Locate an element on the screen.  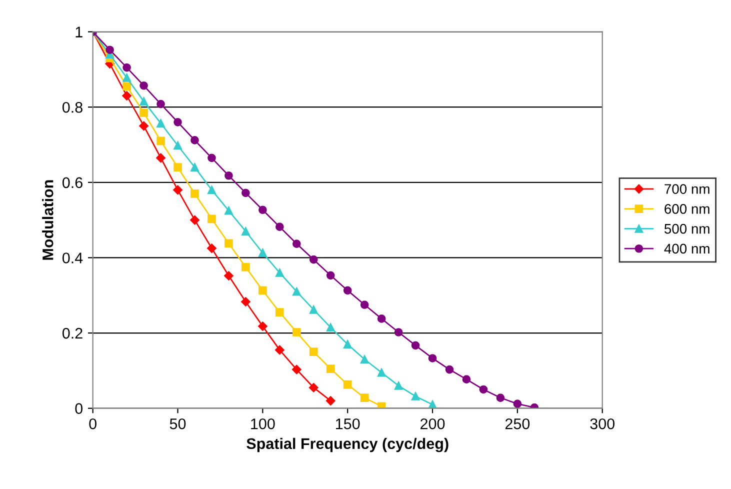
y-tick-label: 0.8 is located at coordinates (72, 107).